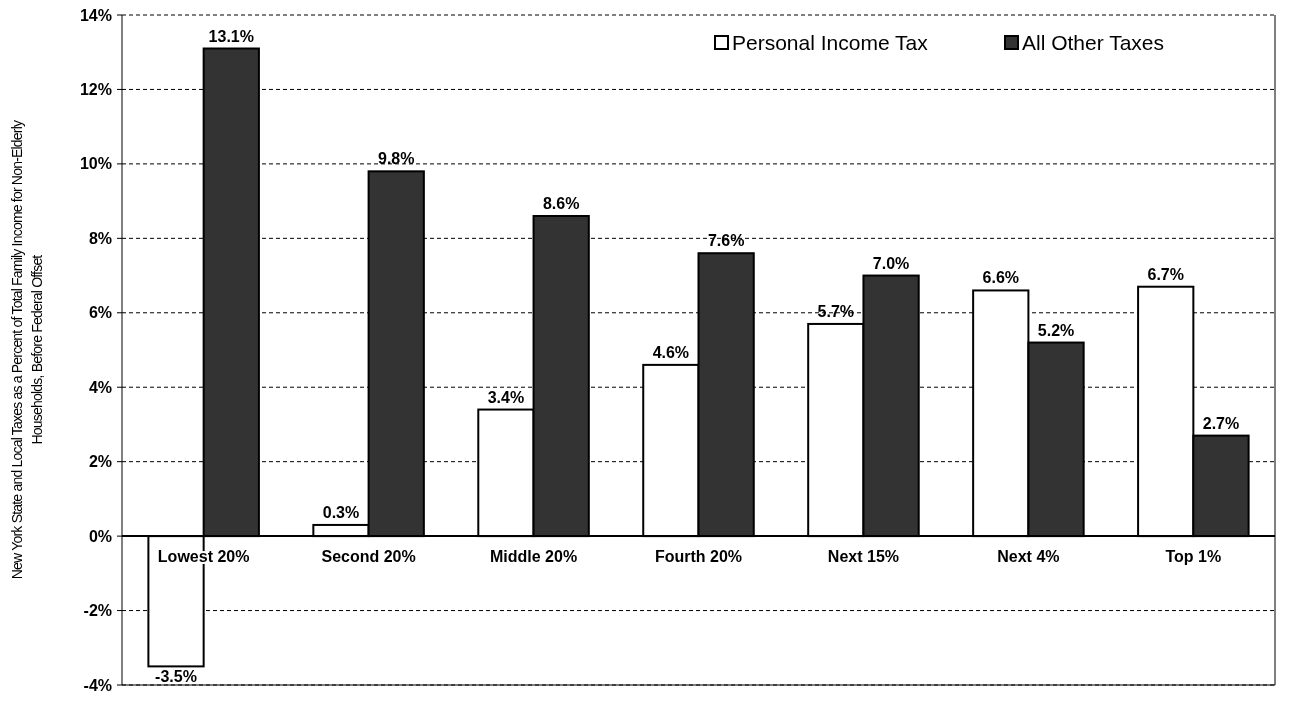 The height and width of the screenshot is (709, 1309). What do you see at coordinates (1001, 278) in the screenshot?
I see `data-label: 6.6%` at bounding box center [1001, 278].